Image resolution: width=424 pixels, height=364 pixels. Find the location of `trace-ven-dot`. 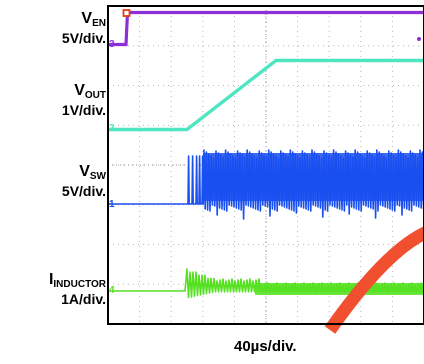

trace-ven-dot is located at coordinates (419, 39).